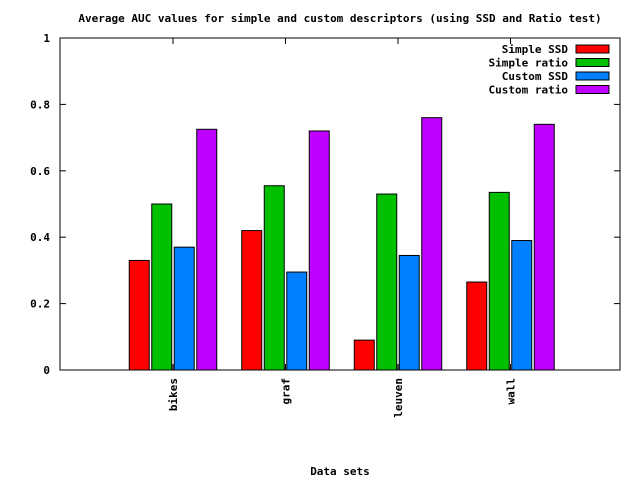 This screenshot has height=480, width=640. I want to click on bar-simple-ssd-wall, so click(477, 326).